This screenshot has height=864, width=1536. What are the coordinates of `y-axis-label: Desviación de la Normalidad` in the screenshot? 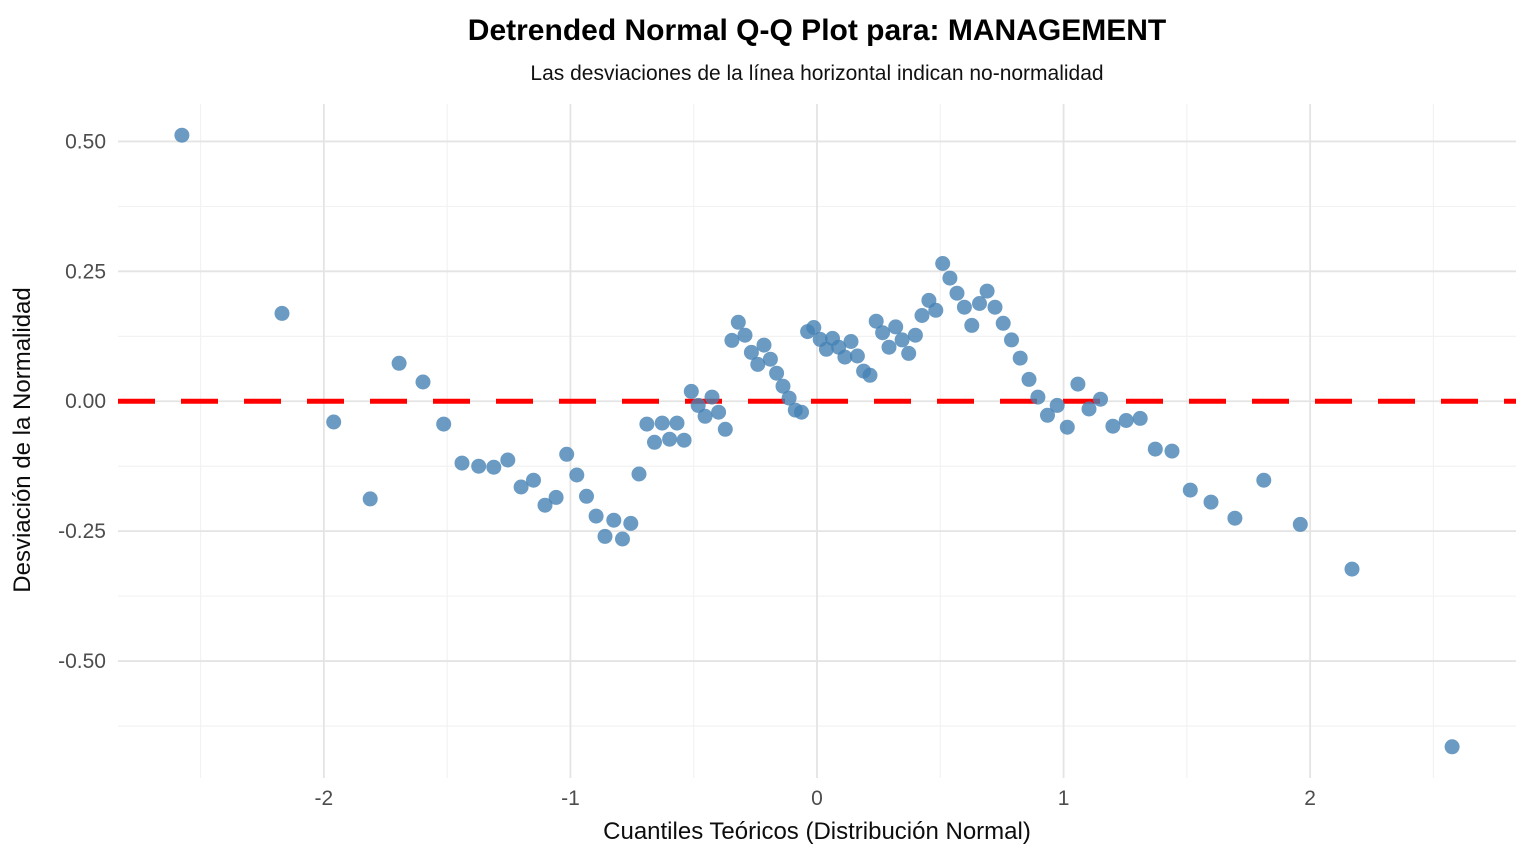 It's located at (22, 439).